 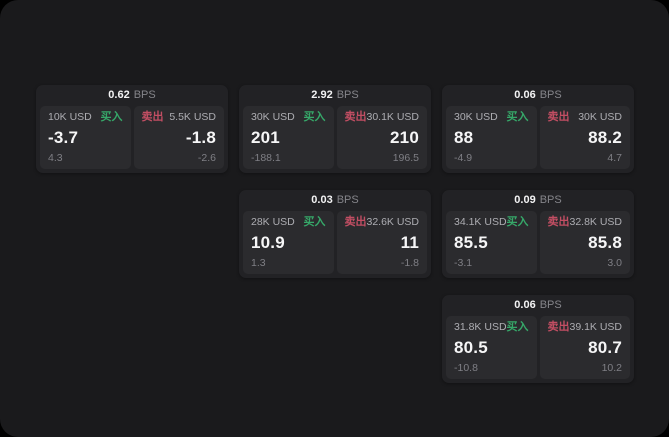 I want to click on sell-panel: 卖出 5.5K USD -1.8 -2.6, so click(x=178, y=137).